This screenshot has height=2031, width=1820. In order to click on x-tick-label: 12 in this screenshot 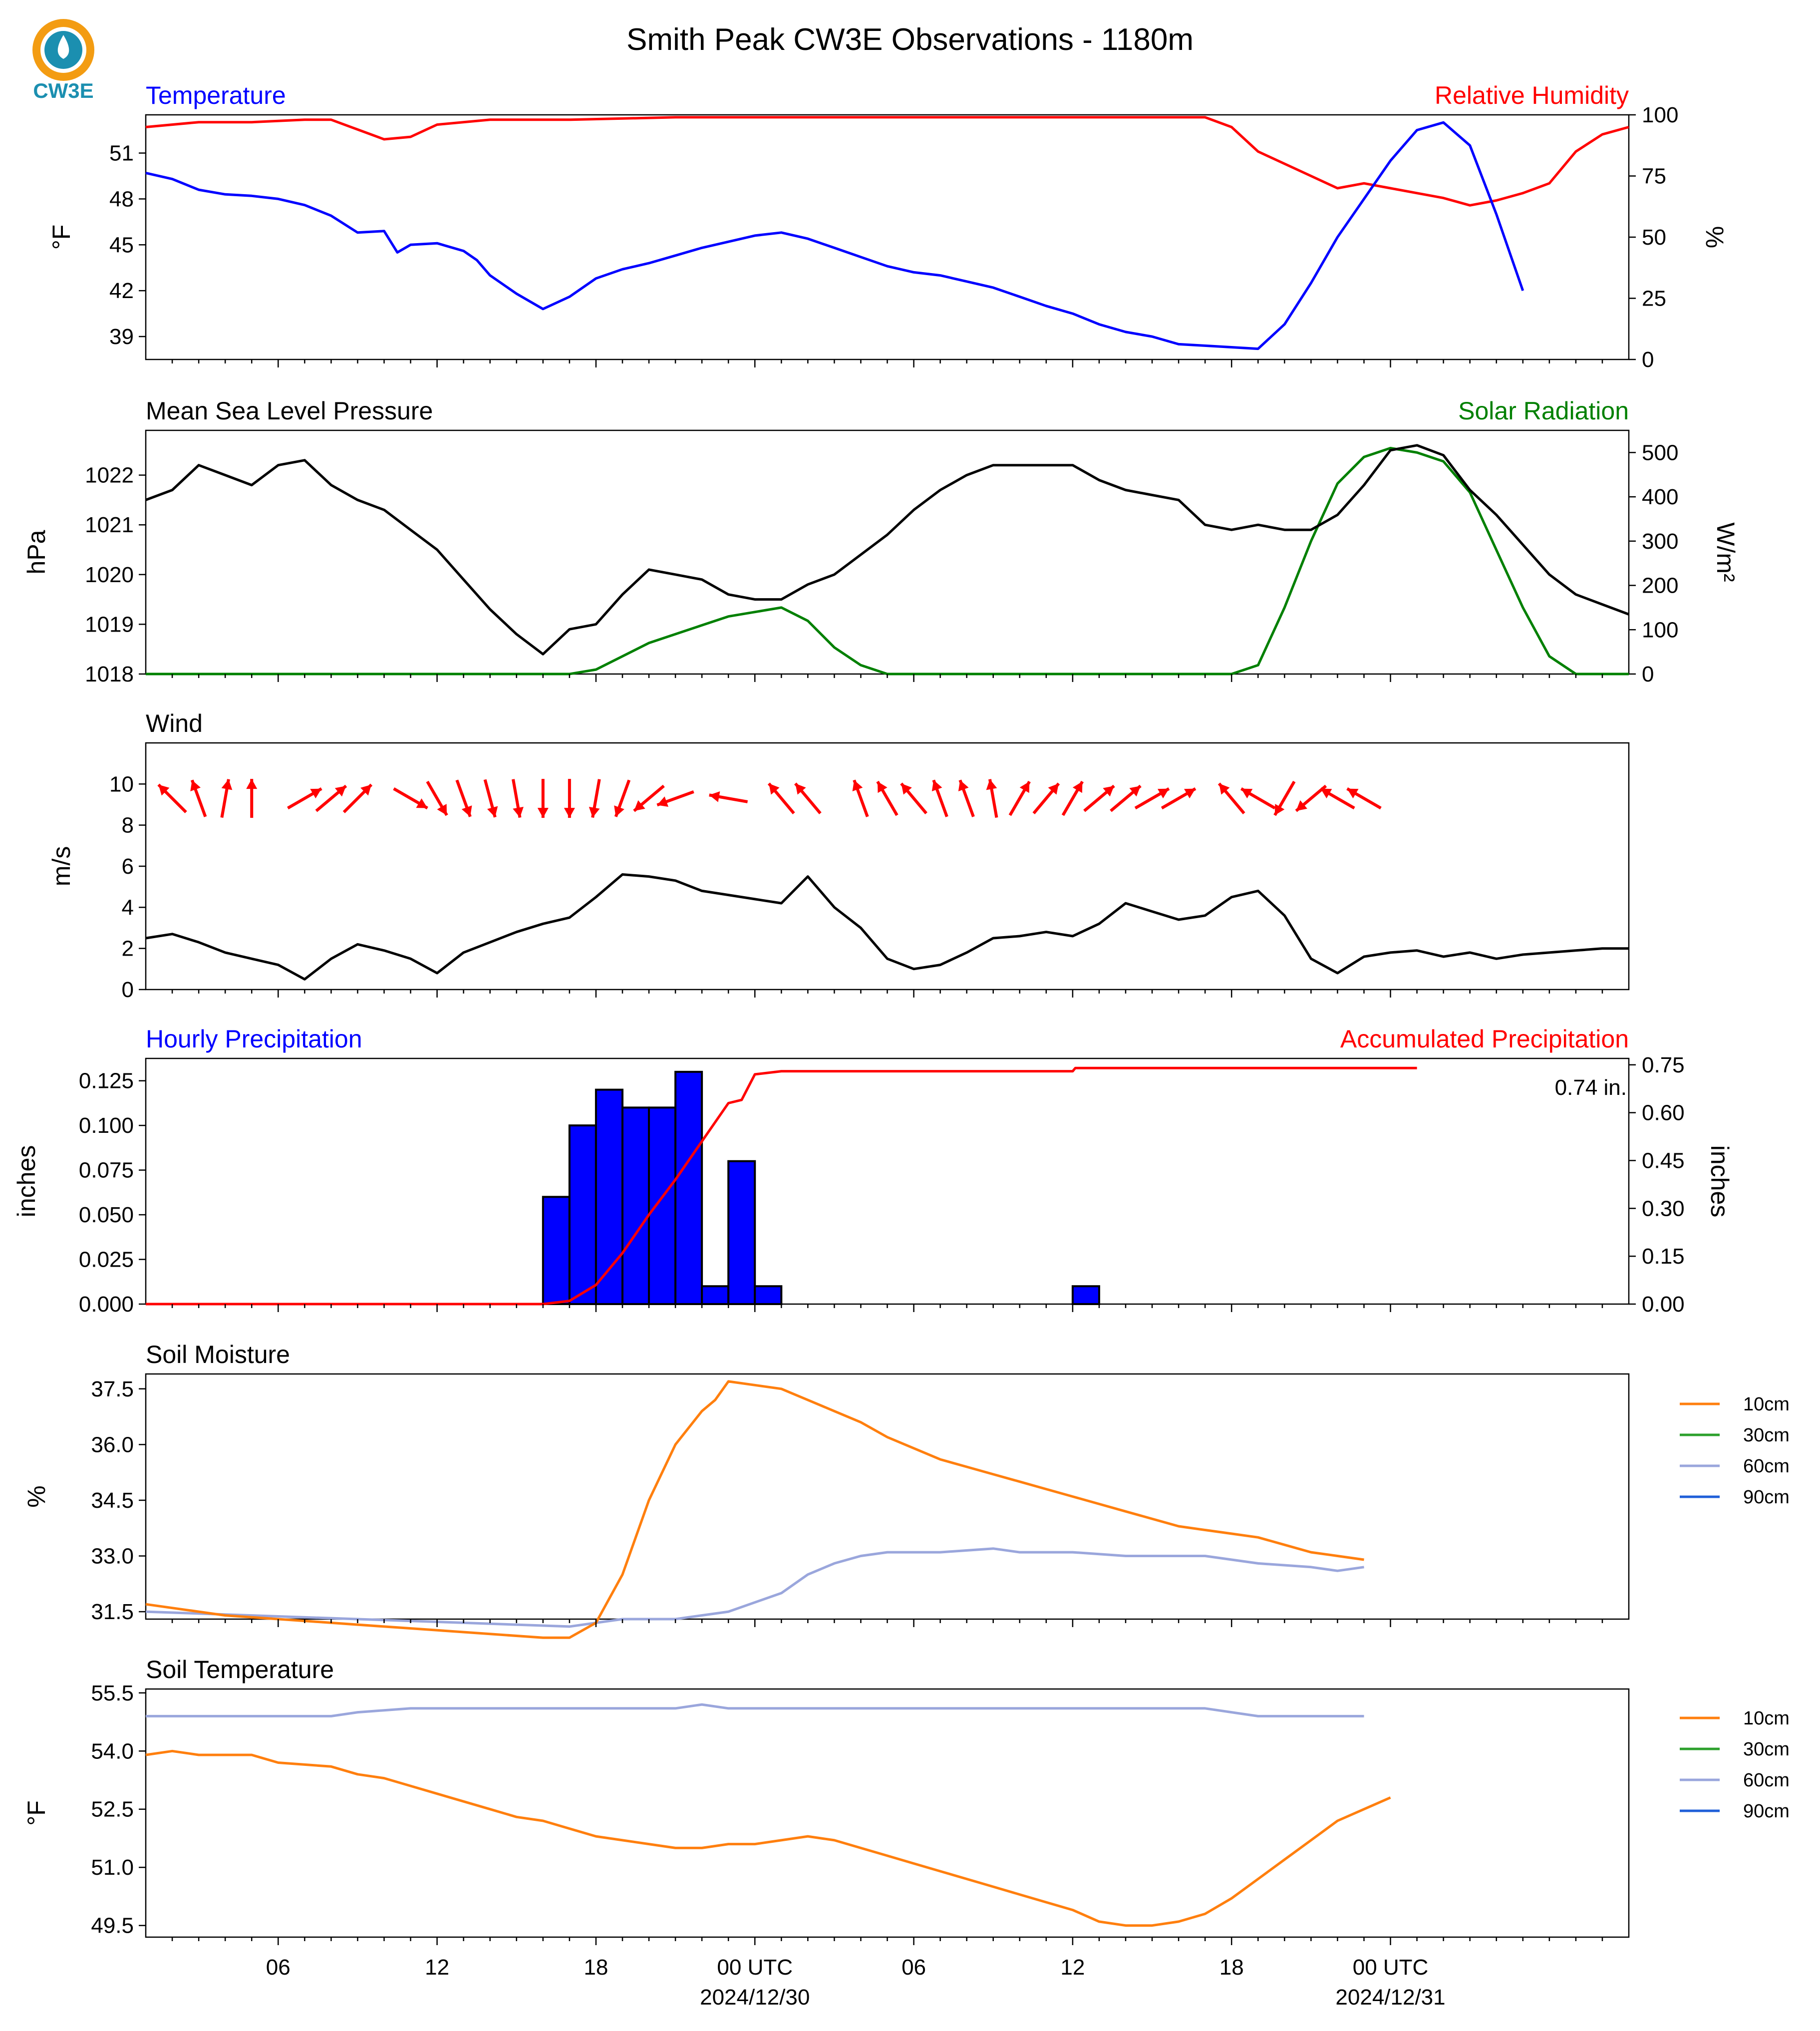, I will do `click(437, 1968)`.